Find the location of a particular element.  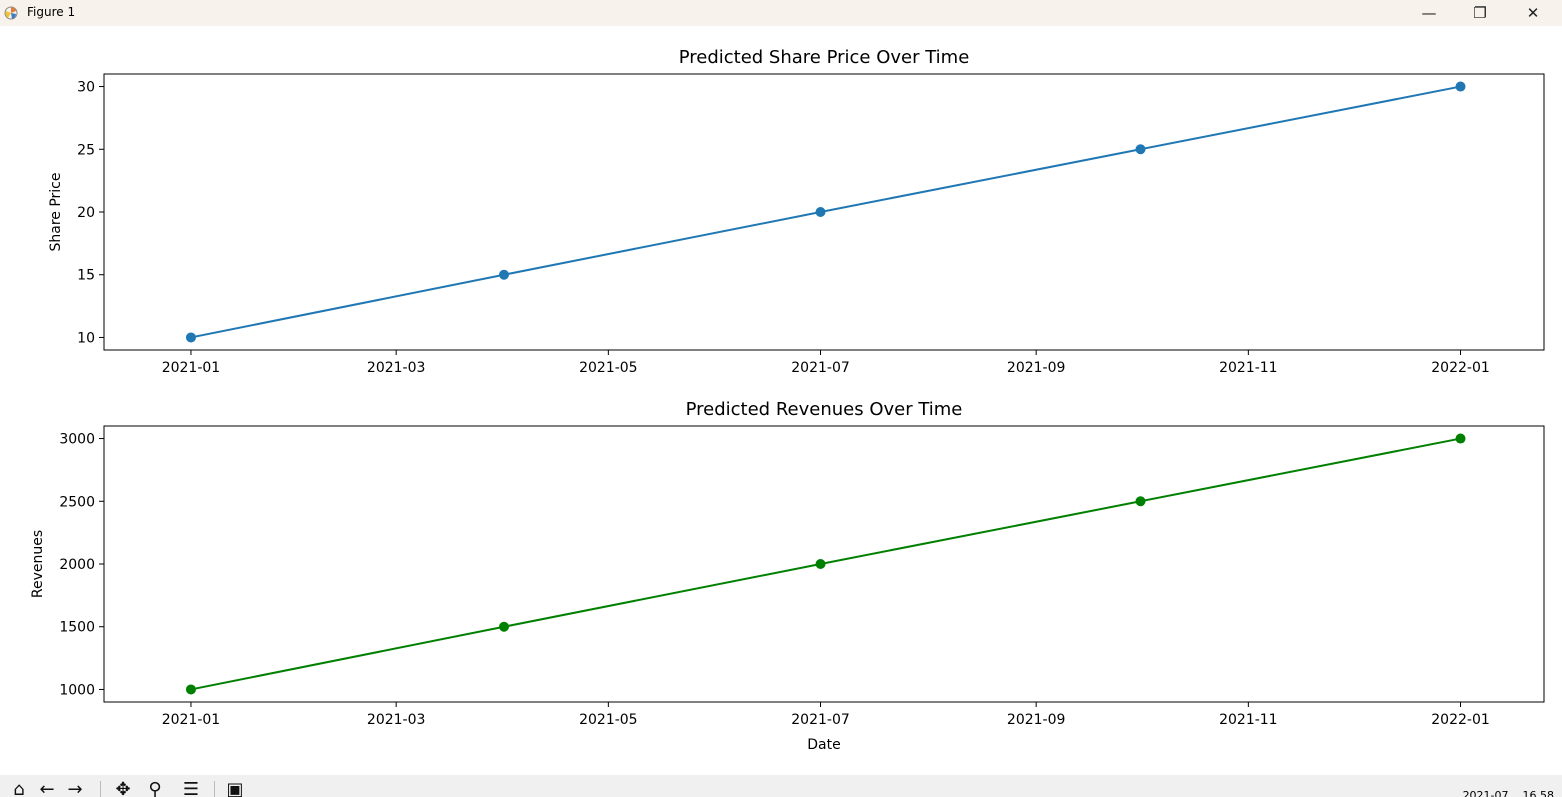

window-title-bar: Figure 1 — ❐ ✕ is located at coordinates (781, 13).